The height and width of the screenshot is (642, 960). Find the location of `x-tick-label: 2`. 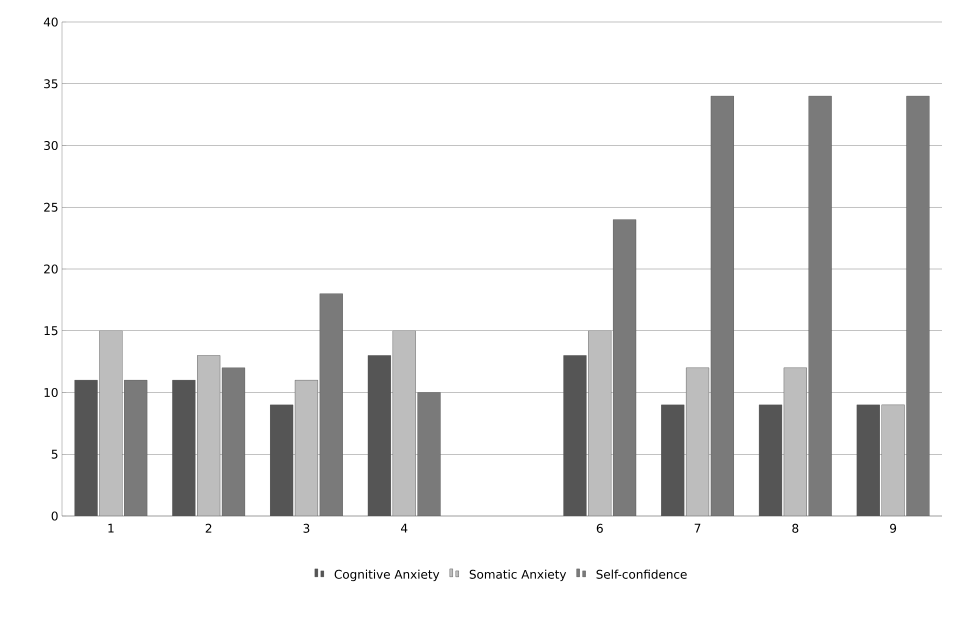

x-tick-label: 2 is located at coordinates (209, 528).